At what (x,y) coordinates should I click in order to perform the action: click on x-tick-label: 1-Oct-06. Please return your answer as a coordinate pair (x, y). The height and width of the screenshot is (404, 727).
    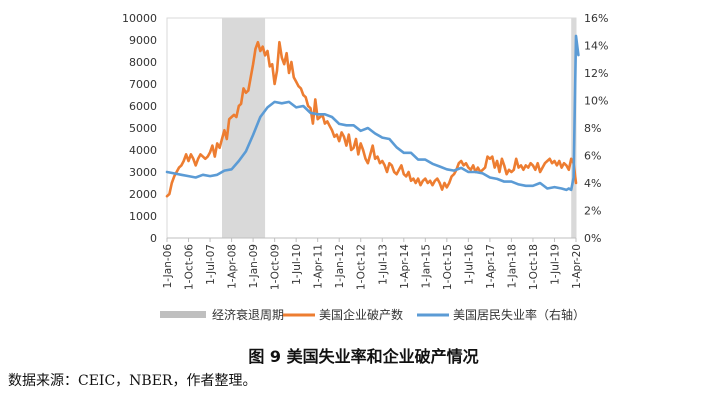
    Looking at the image, I should click on (190, 267).